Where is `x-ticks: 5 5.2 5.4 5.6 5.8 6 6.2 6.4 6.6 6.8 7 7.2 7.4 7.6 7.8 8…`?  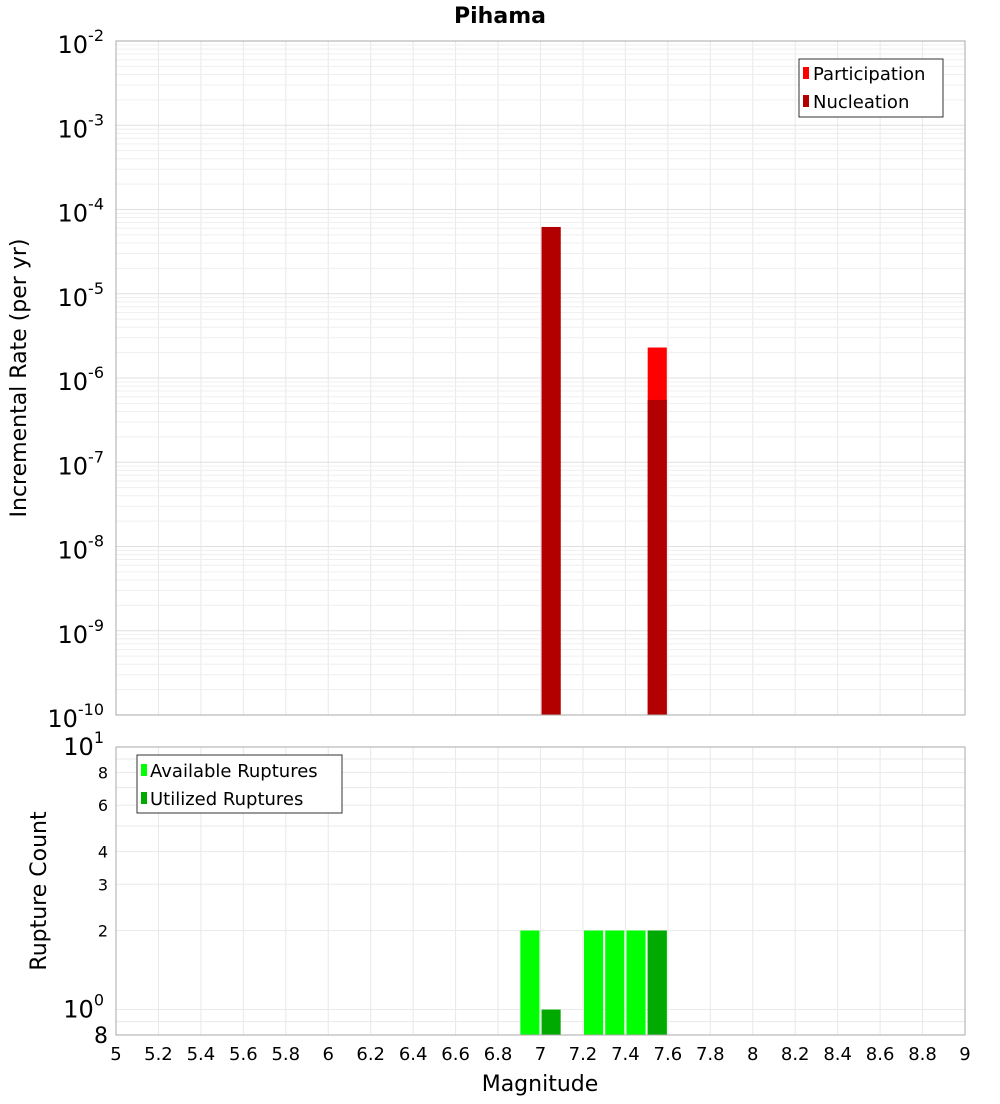 x-ticks: 5 5.2 5.4 5.6 5.8 6 6.2 6.4 6.6 6.8 7 7.2 7.4 7.6 7.8 8… is located at coordinates (540, 1054).